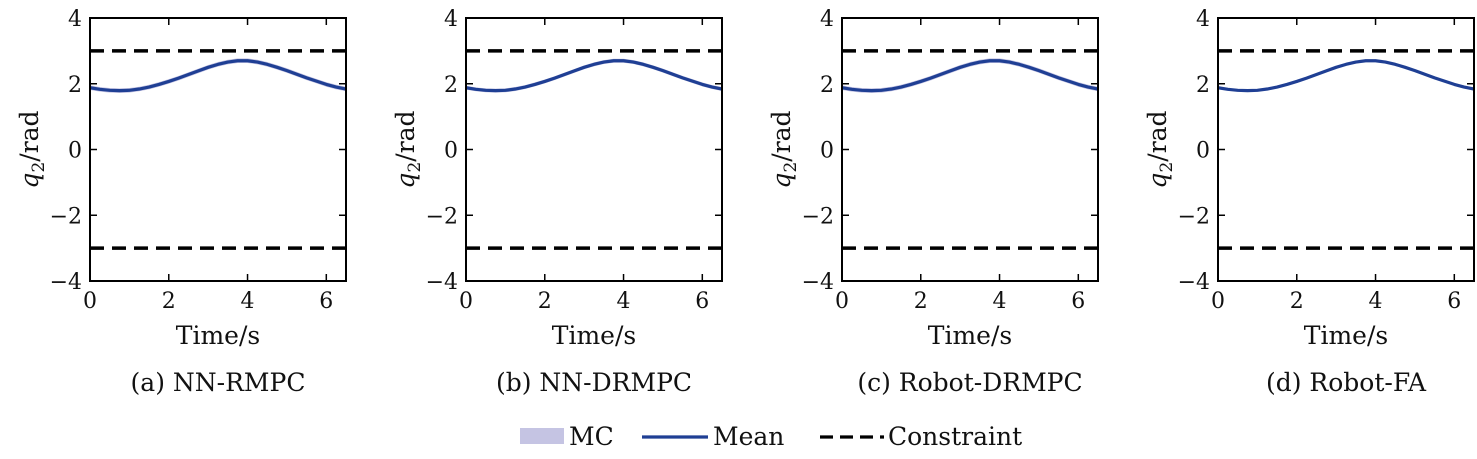  Describe the element at coordinates (748, 436) in the screenshot. I see `legend-label-mean: Mean` at that location.